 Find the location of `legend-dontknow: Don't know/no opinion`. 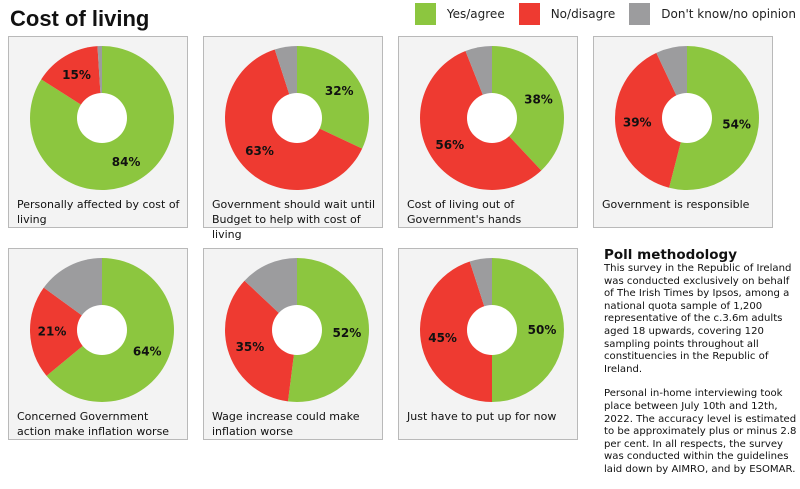

legend-dontknow: Don't know/no opinion is located at coordinates (712, 14).